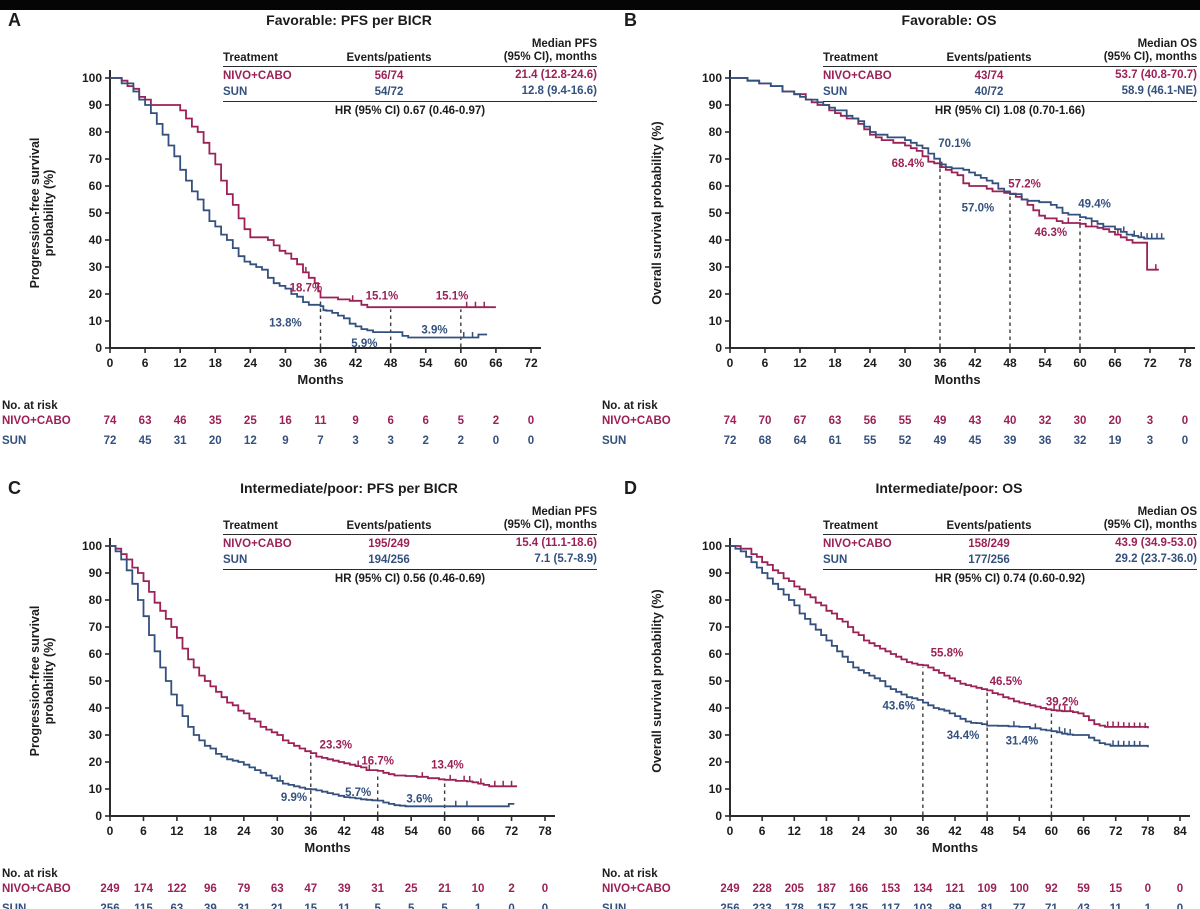  I want to click on panel-letter: B, so click(630, 20).